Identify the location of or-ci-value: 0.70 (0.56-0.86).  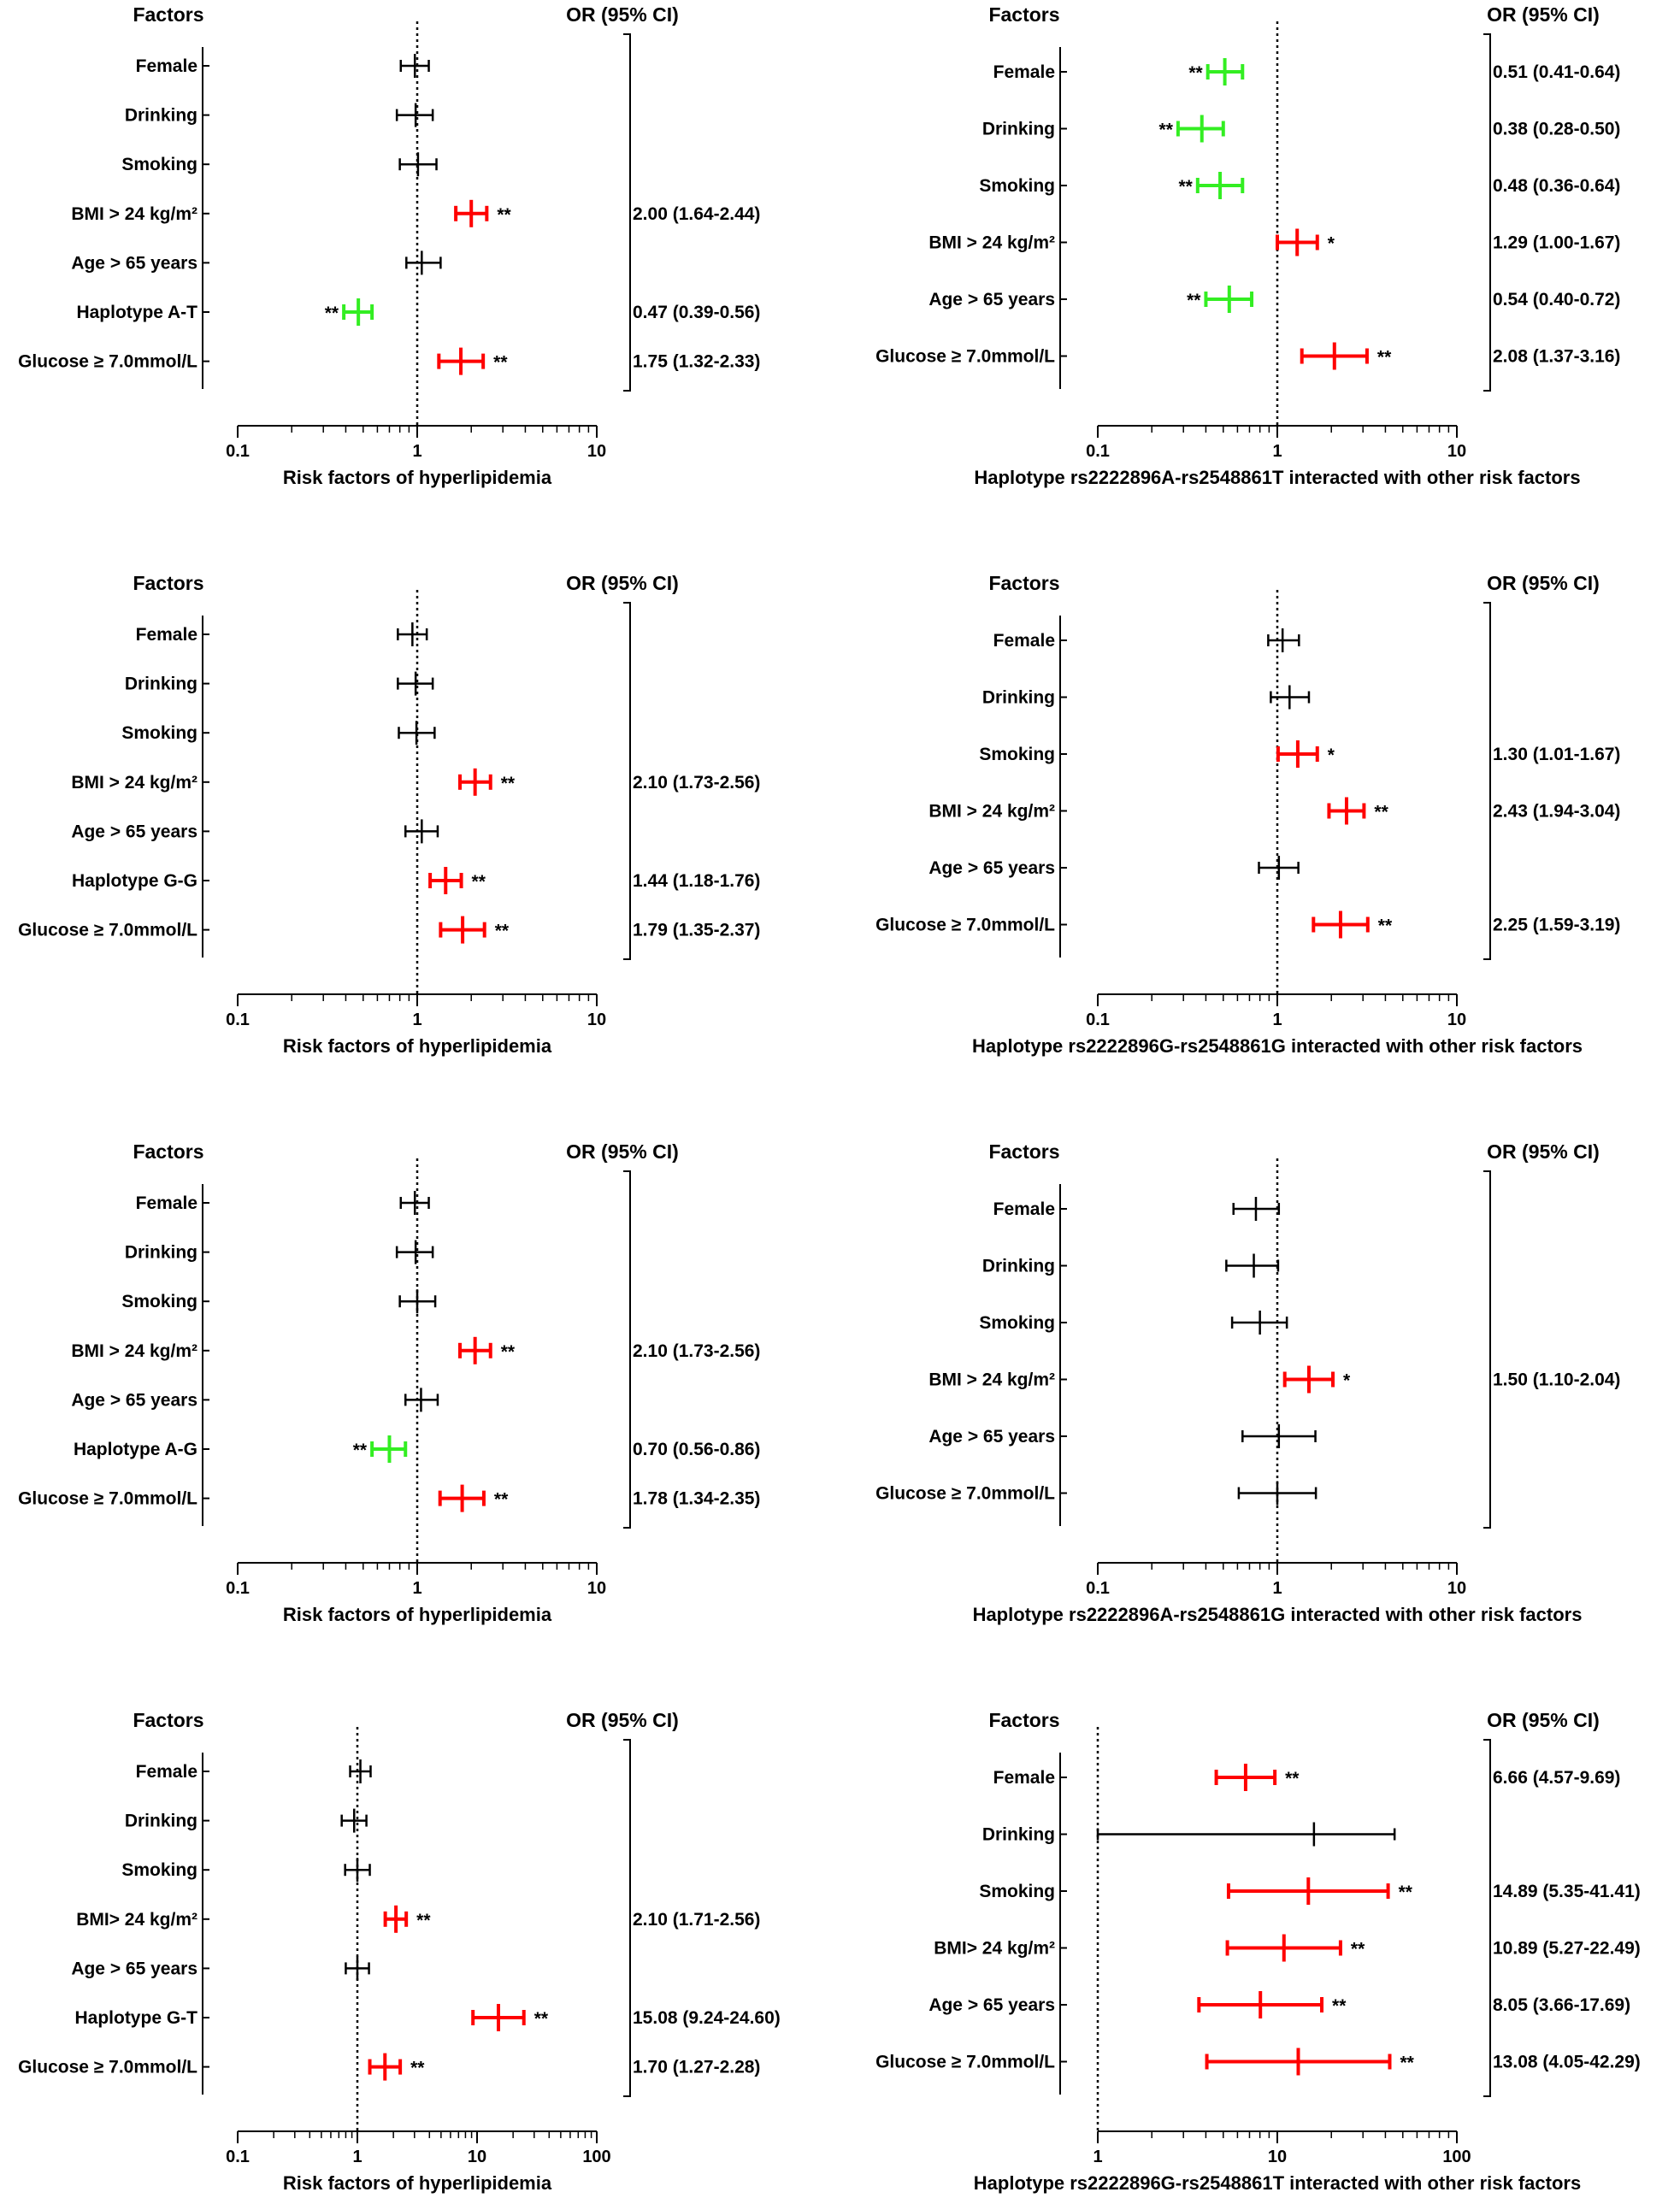
(696, 1449).